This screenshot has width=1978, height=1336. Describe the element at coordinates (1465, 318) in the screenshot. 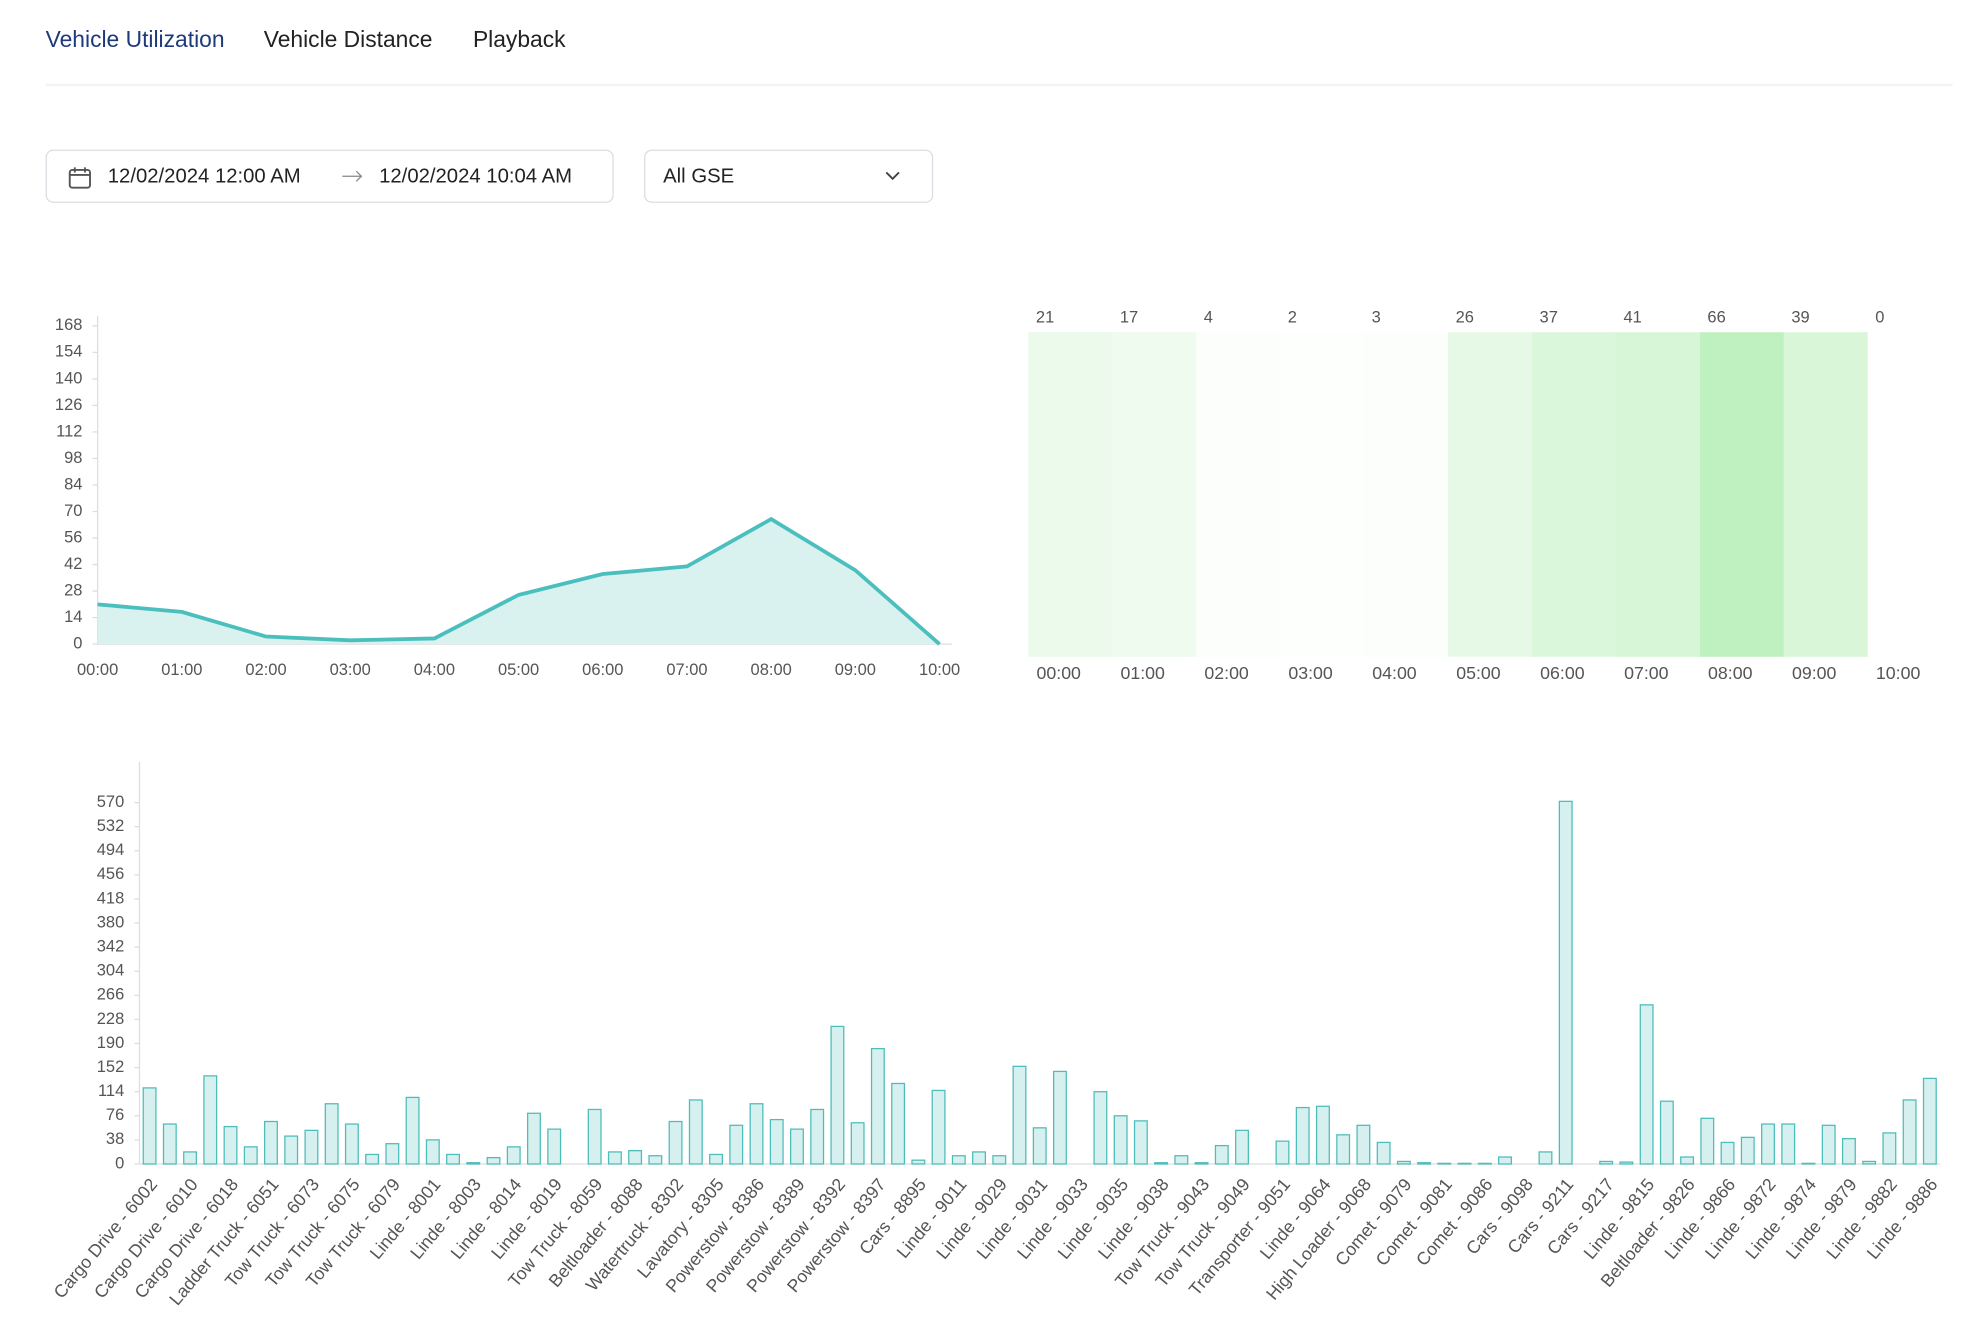

I see `value-label: 26` at that location.